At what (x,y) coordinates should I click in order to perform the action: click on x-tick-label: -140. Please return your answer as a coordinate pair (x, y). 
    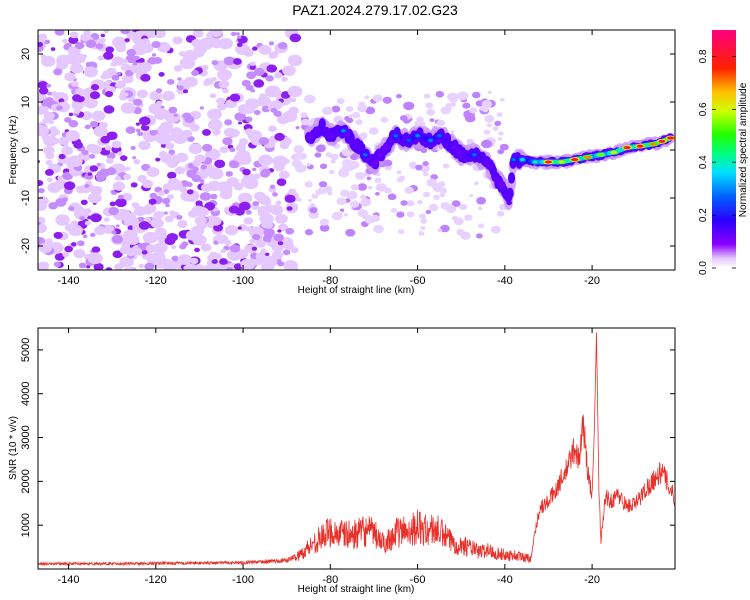
    Looking at the image, I should click on (69, 580).